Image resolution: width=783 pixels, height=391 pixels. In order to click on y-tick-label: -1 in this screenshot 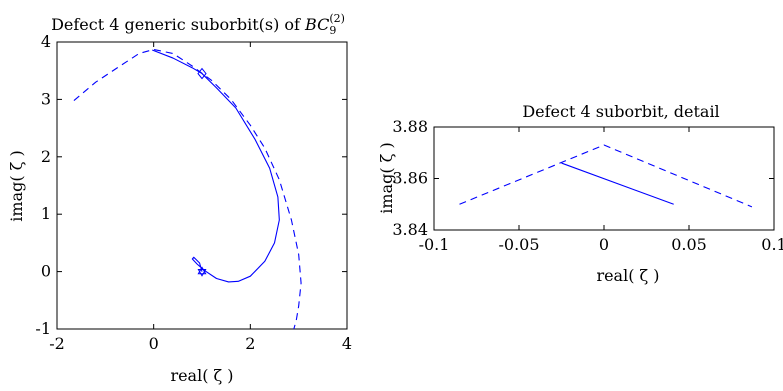, I will do `click(43, 328)`.